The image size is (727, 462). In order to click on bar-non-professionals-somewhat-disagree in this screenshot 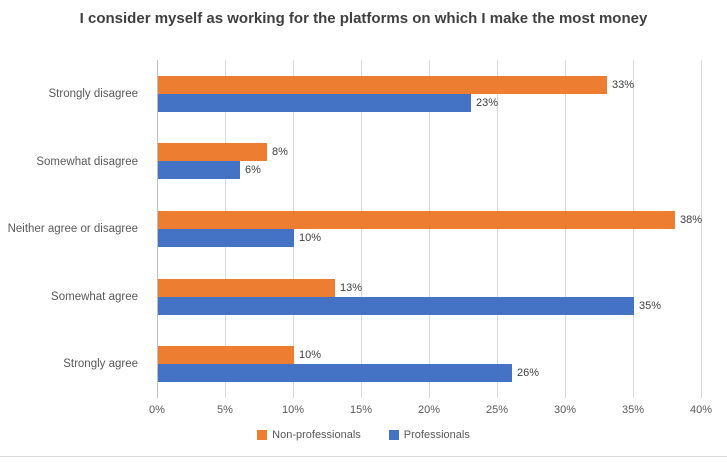, I will do `click(212, 152)`.